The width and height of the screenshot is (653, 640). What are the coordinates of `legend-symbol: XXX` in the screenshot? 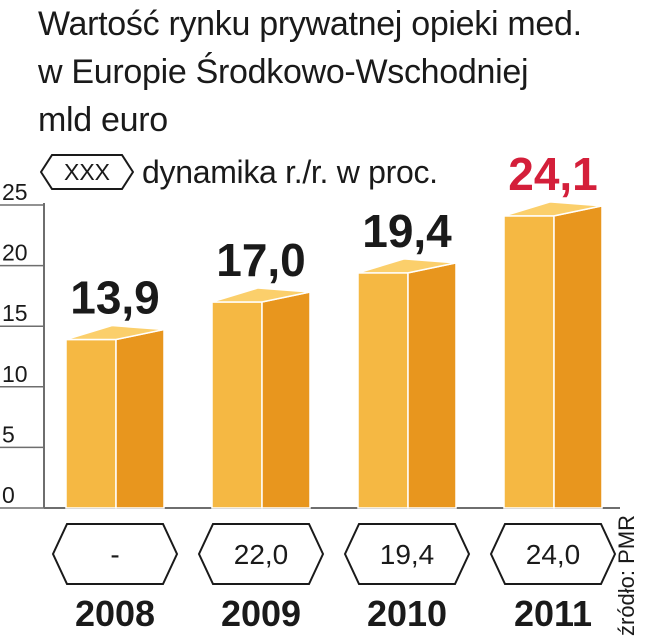 It's located at (87, 172).